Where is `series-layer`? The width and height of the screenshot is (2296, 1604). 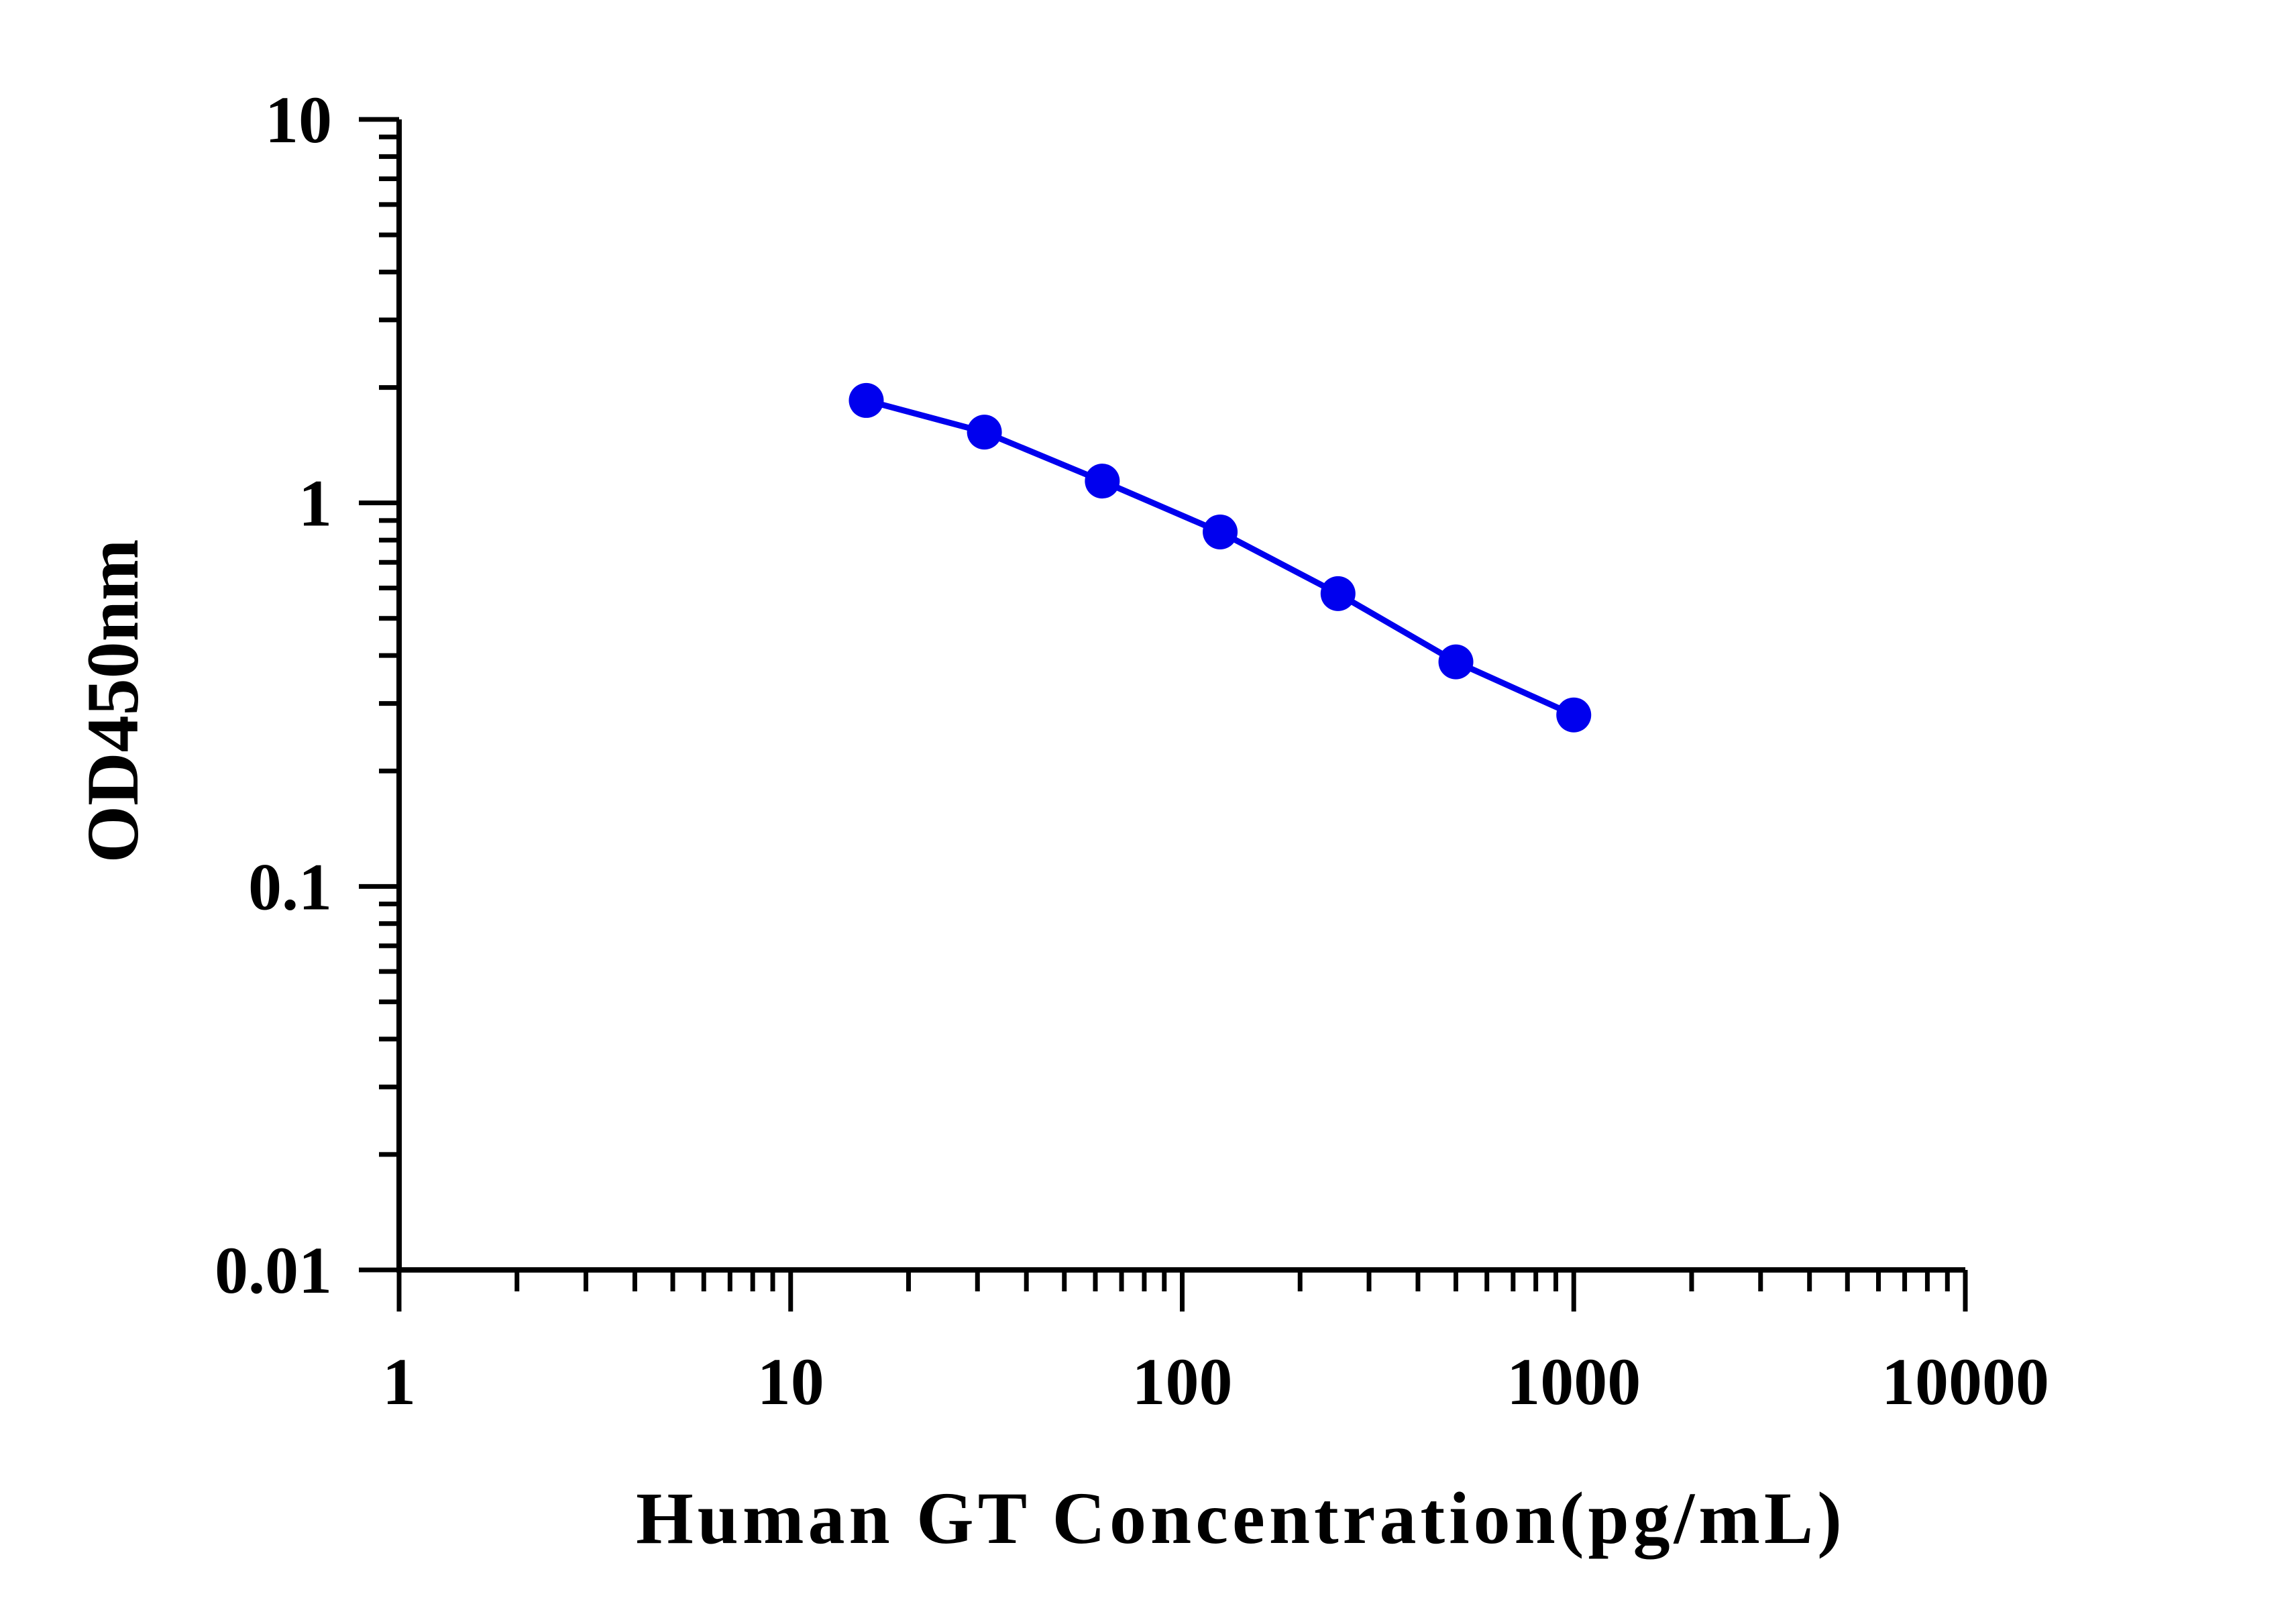 series-layer is located at coordinates (1220, 557).